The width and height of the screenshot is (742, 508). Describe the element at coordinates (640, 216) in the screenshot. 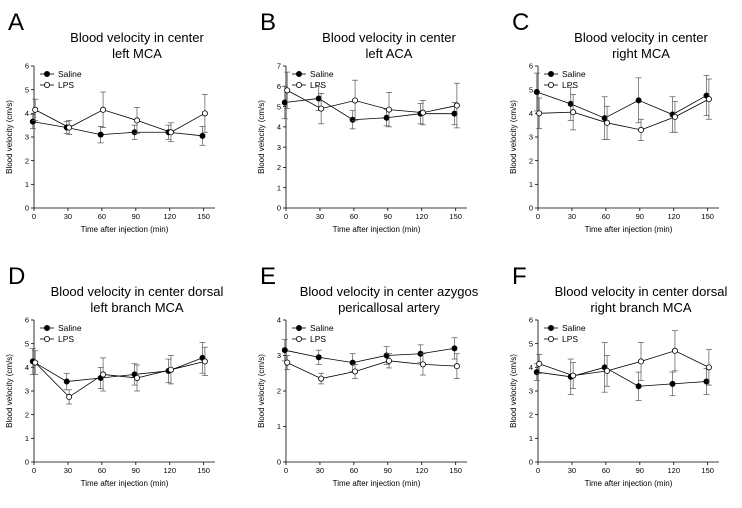

I see `chart-c-x-tick-label: 90` at that location.